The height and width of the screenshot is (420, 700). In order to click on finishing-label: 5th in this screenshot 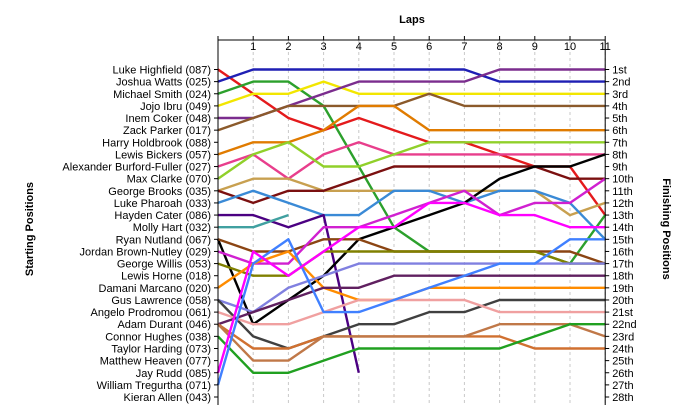, I will do `click(619, 119)`.